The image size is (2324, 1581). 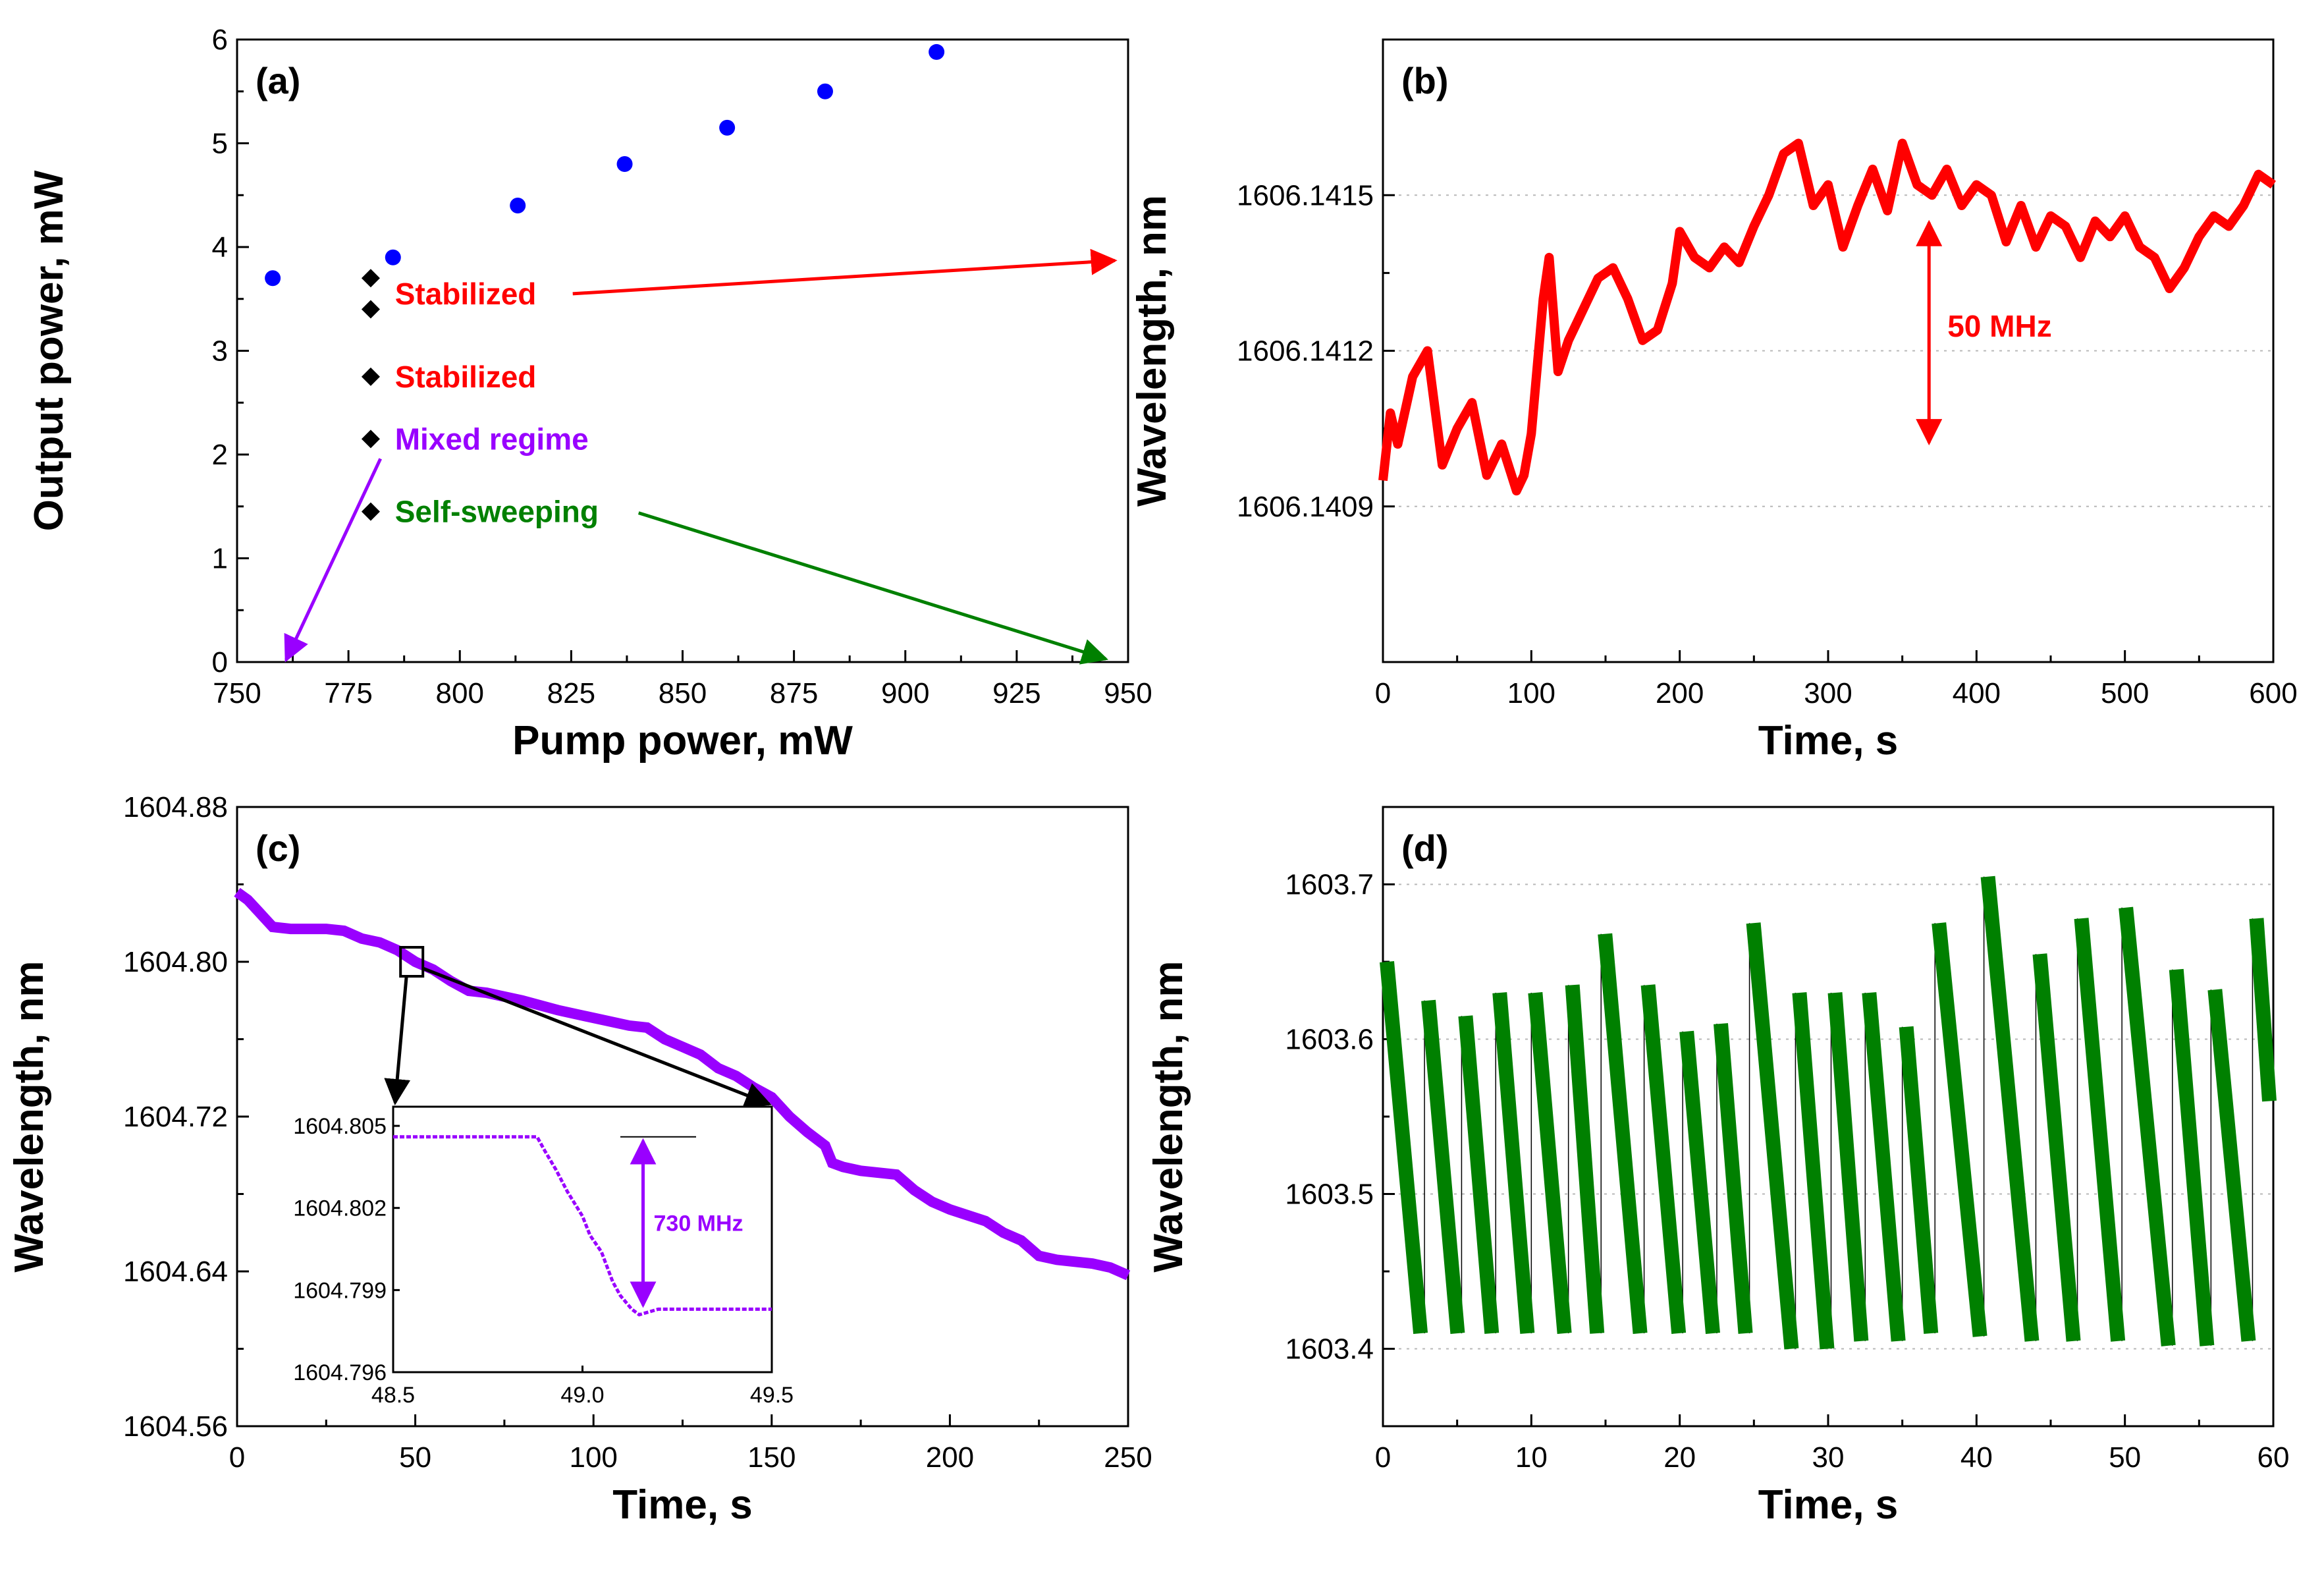 I want to click on x-tick-label: 200, so click(x=950, y=1457).